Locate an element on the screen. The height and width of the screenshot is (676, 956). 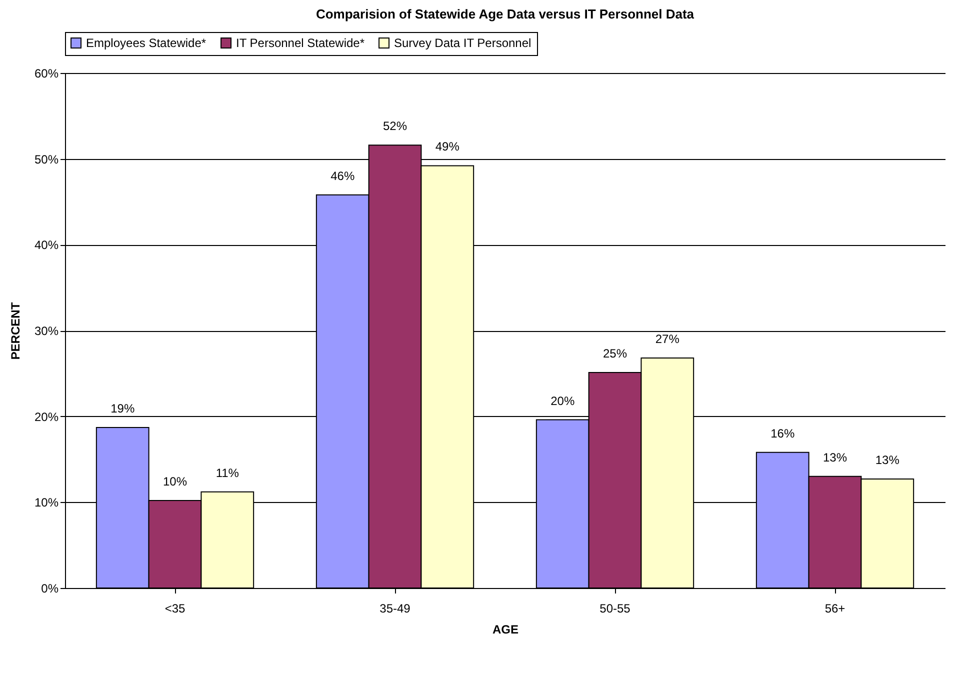
legend-label: Employees Statewide* is located at coordinates (146, 43).